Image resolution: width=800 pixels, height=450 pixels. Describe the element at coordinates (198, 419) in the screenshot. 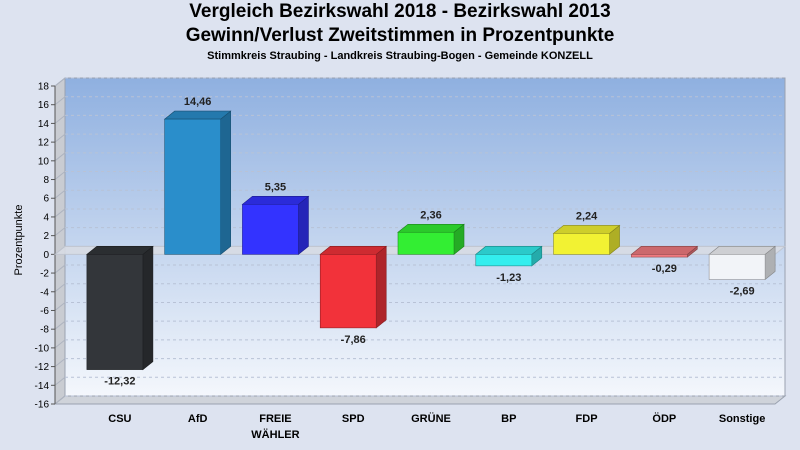

I see `category-label: AfD` at that location.